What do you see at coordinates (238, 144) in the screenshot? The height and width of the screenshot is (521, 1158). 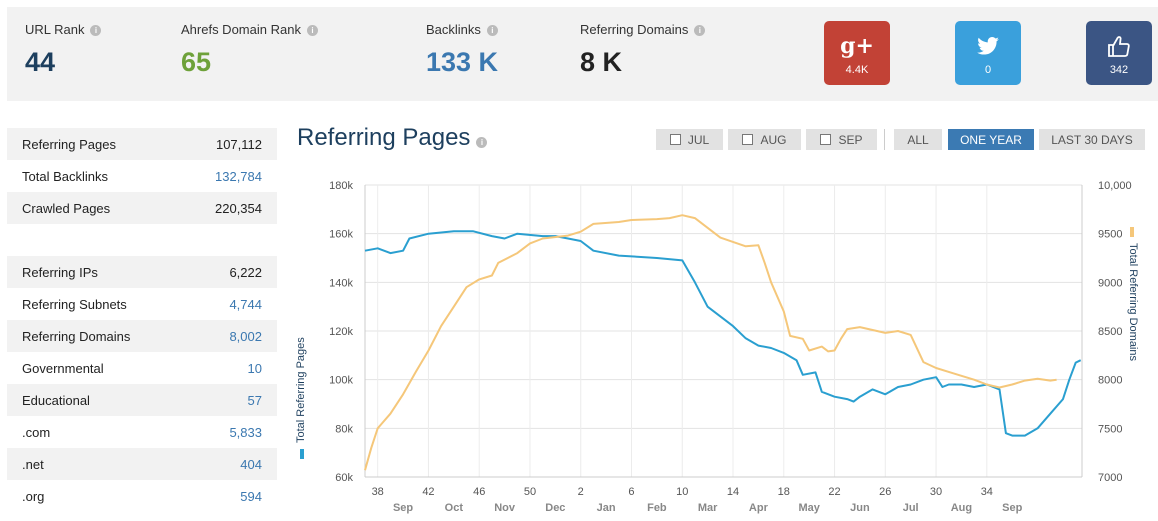 I see `metric-value: 107,112` at bounding box center [238, 144].